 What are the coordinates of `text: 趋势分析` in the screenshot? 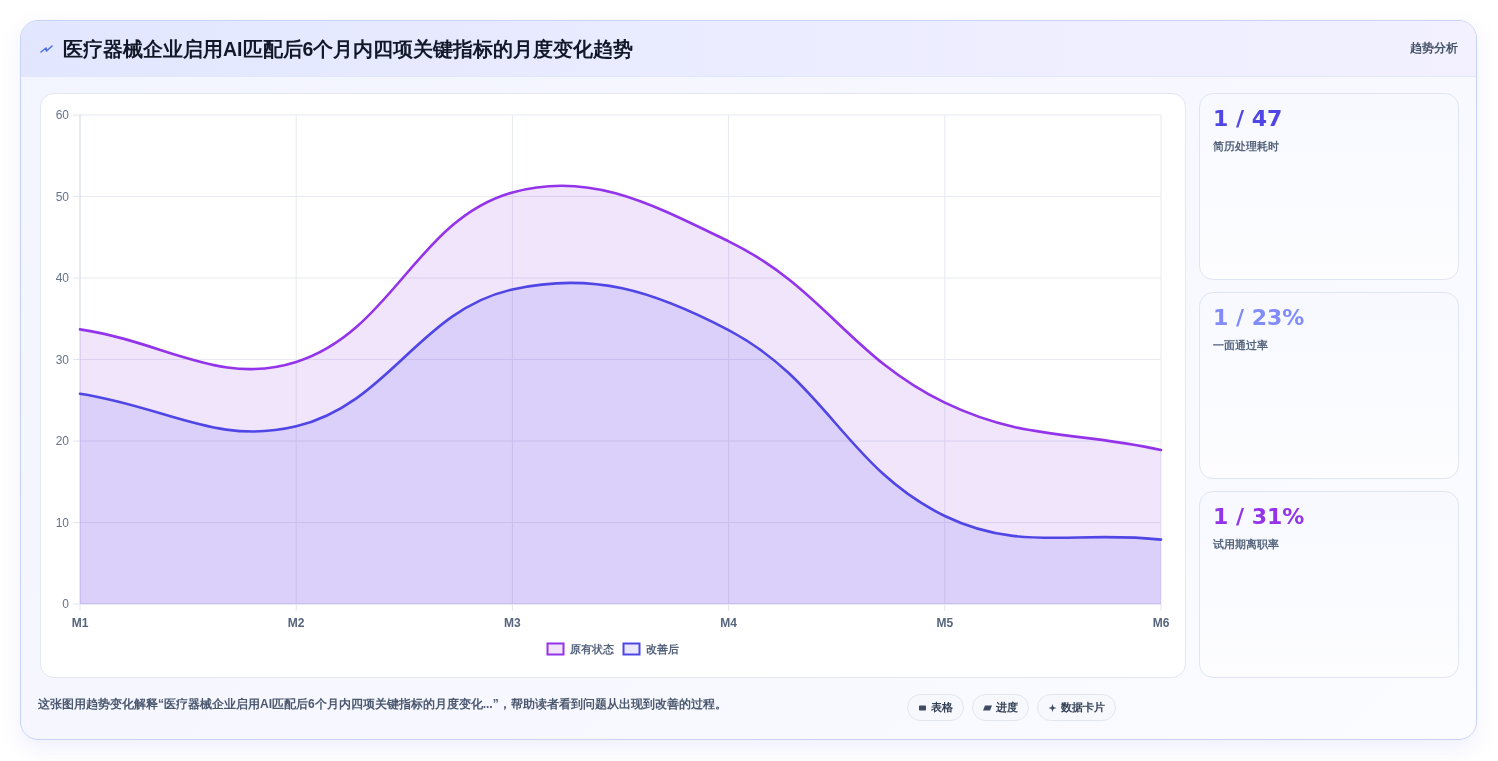 It's located at (1434, 48).